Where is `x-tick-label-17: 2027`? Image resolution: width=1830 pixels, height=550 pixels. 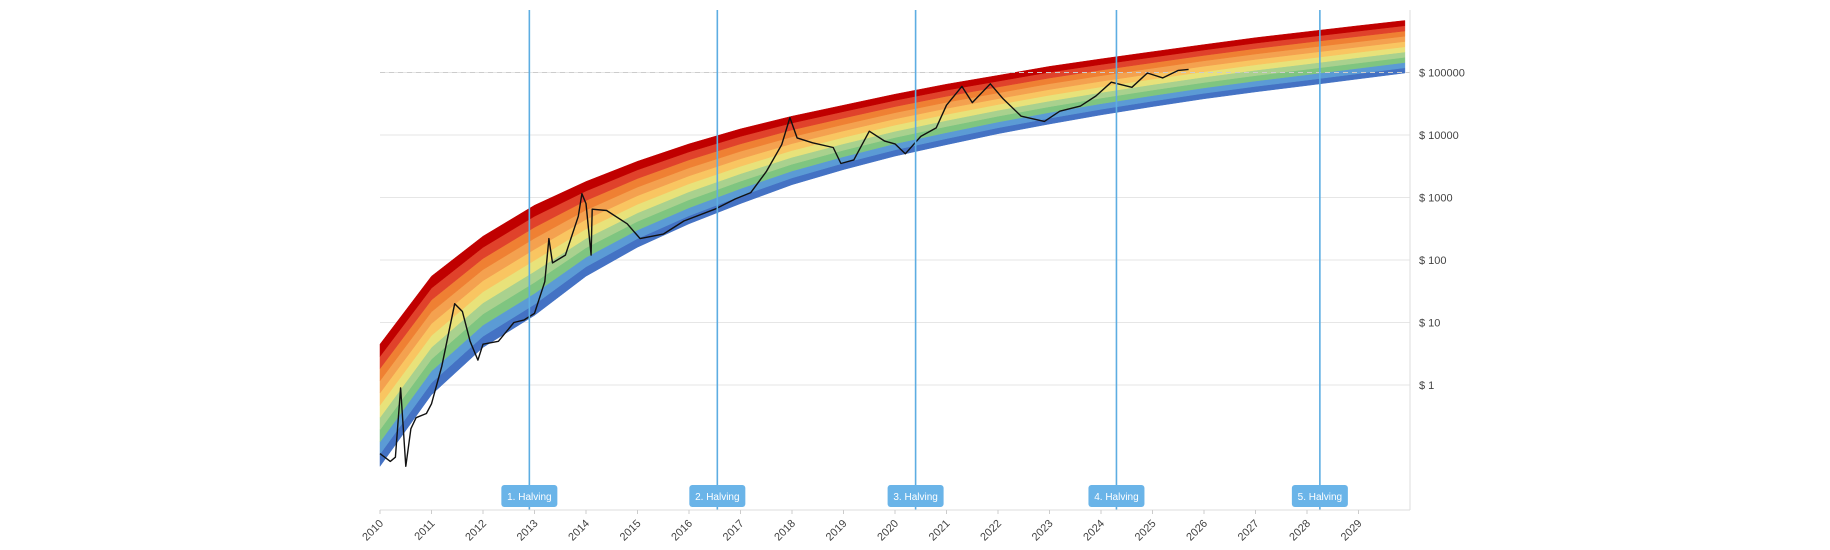 x-tick-label-17: 2027 is located at coordinates (1249, 531).